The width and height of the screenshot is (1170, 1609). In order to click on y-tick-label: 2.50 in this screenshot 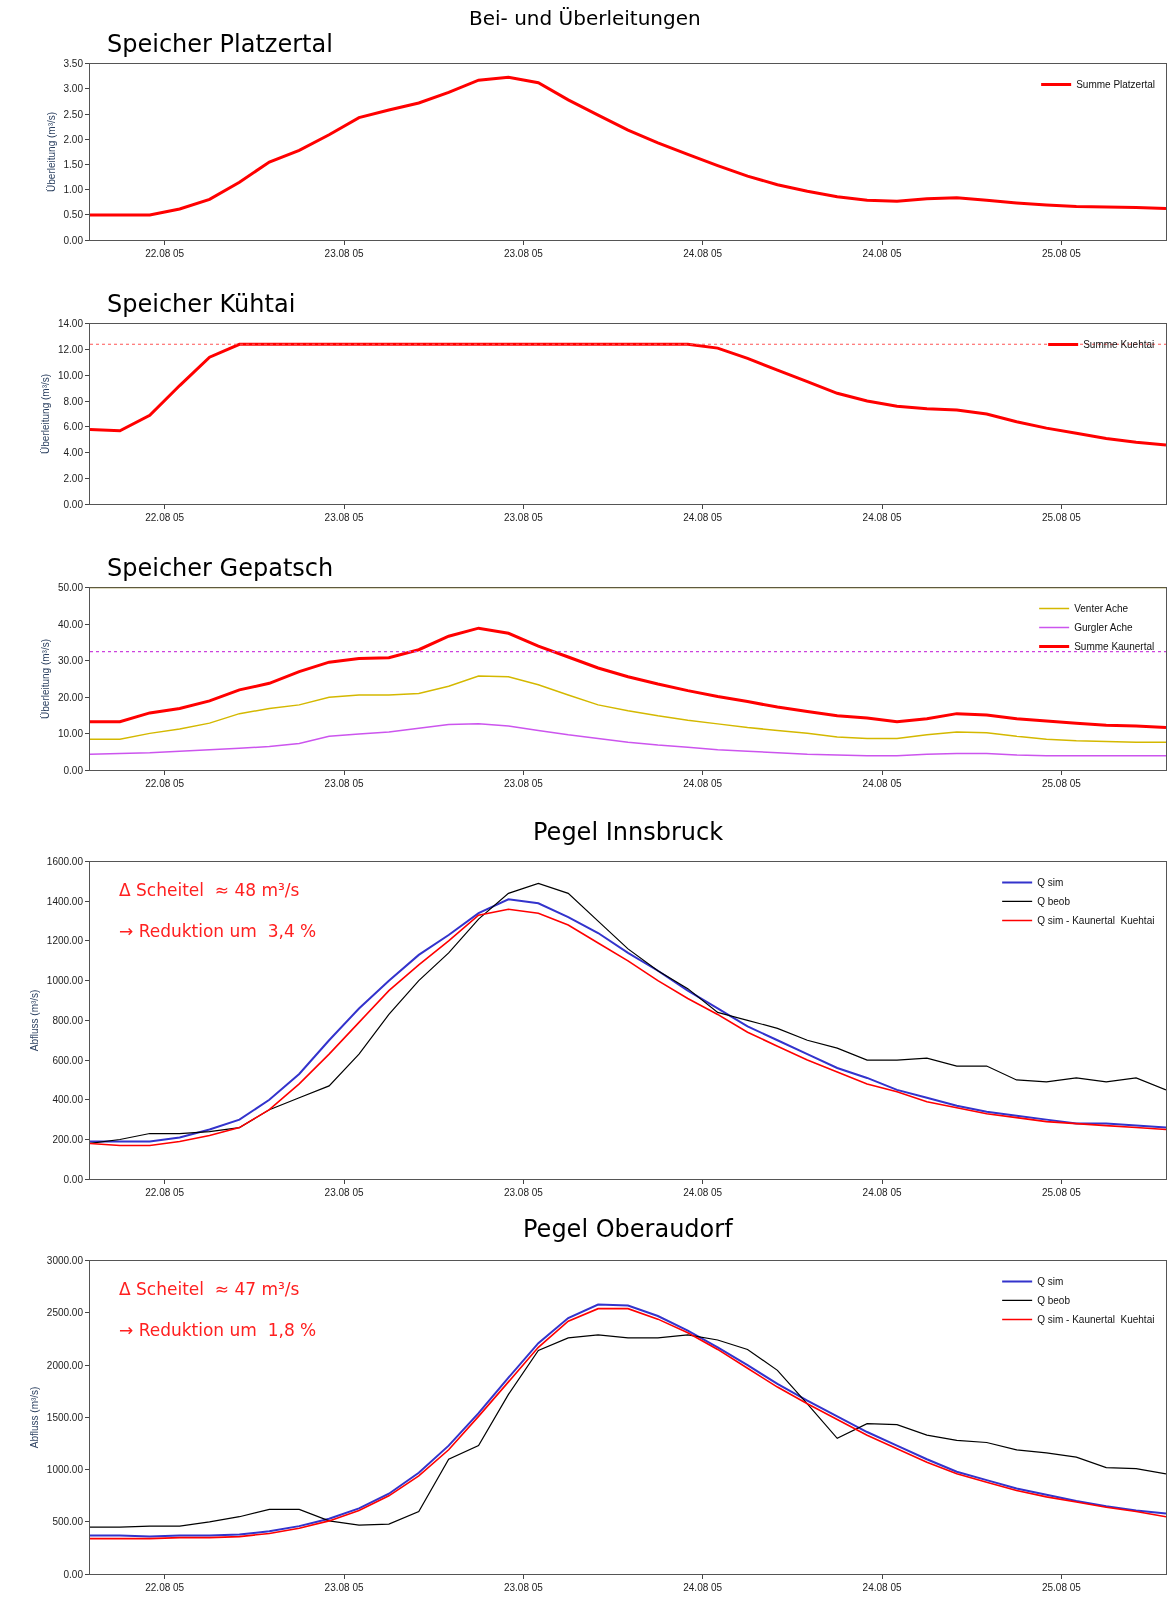, I will do `click(73, 114)`.